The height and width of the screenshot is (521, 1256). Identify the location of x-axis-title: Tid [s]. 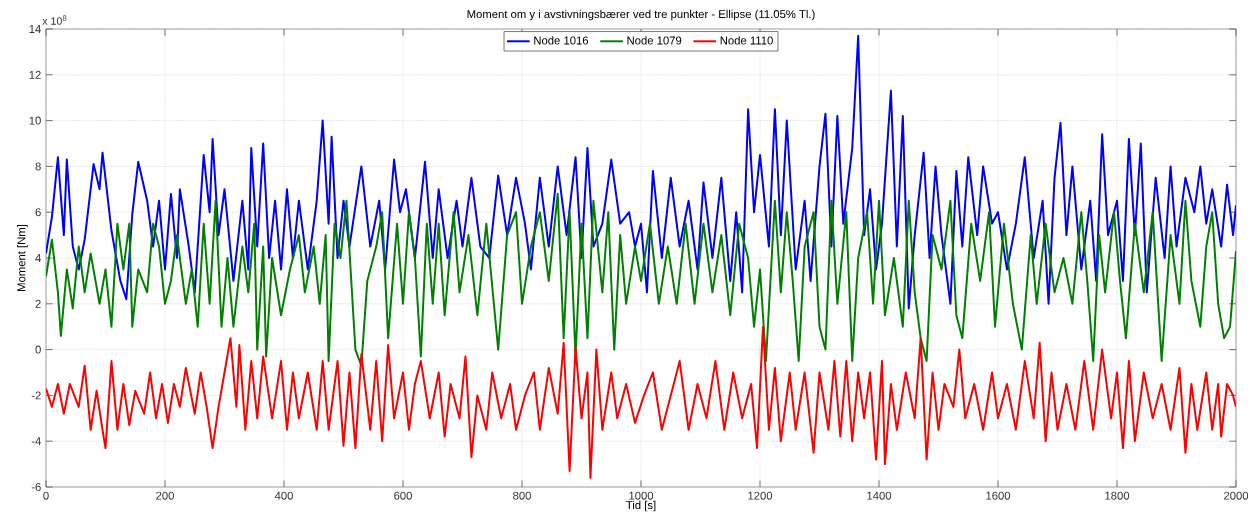
(641, 506).